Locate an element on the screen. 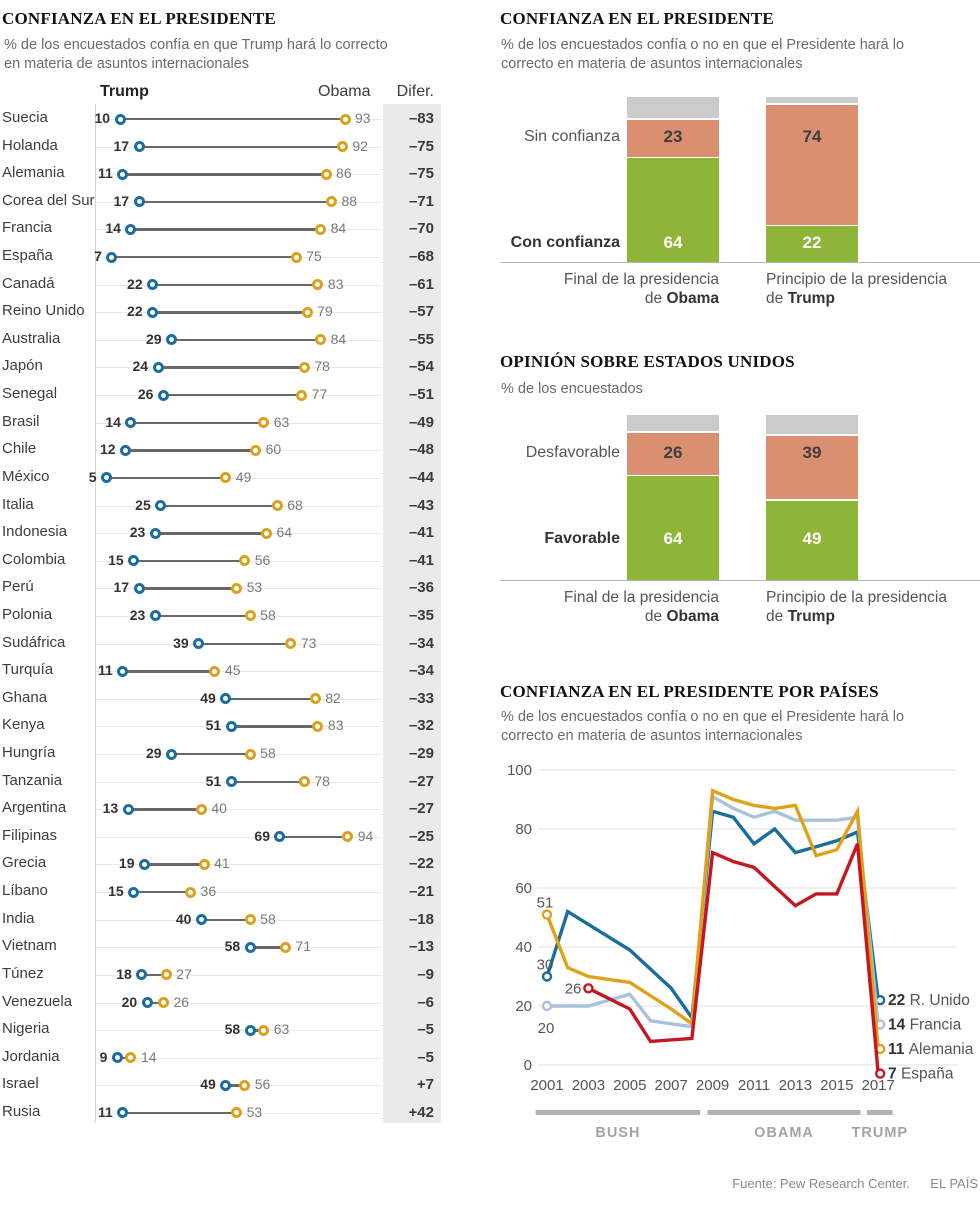 The height and width of the screenshot is (1209, 980). diff-value: –44 is located at coordinates (421, 477).